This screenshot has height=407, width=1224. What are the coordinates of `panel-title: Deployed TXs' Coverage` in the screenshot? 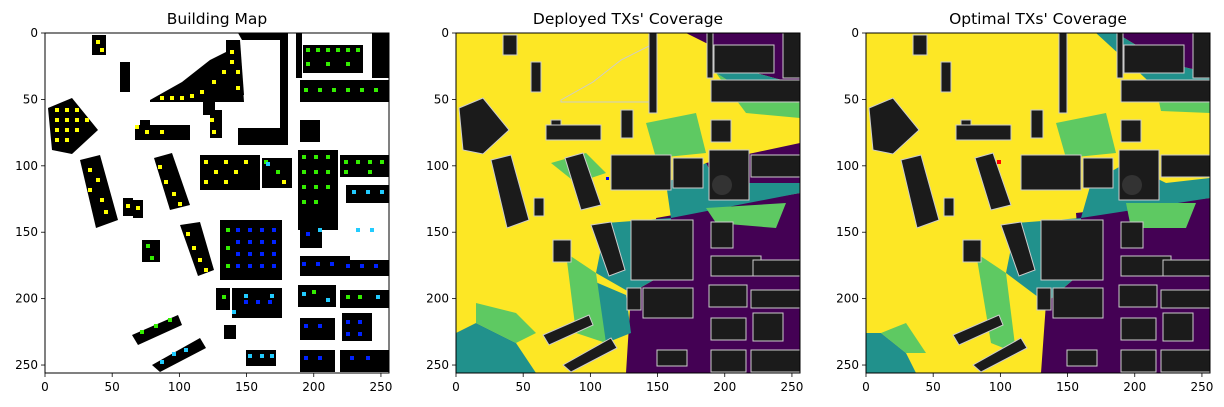 It's located at (628, 19).